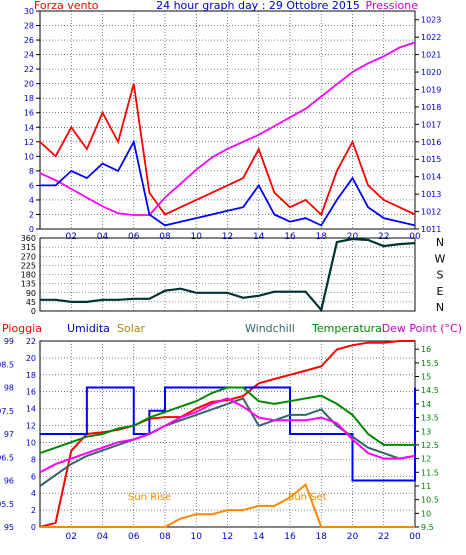  I want to click on y-tick-label-right: 15, so click(426, 377).